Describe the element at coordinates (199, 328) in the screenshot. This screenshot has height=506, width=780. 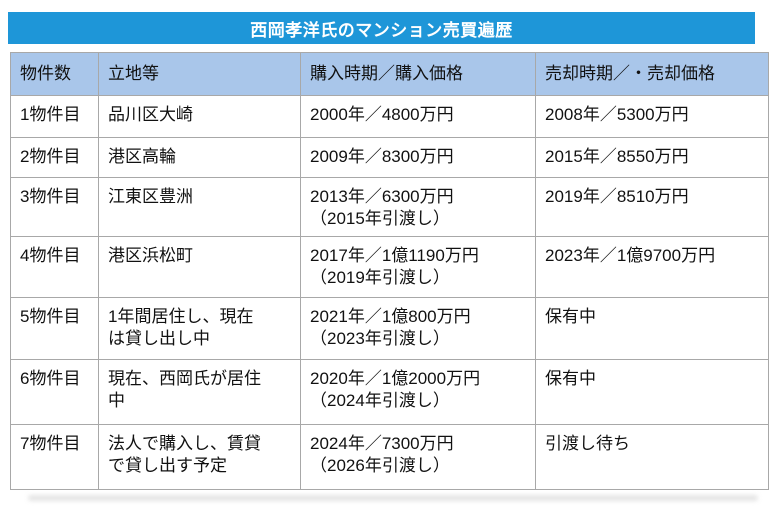
I see `cell-location: 1年間居住し、現在 は貸し出し中` at that location.